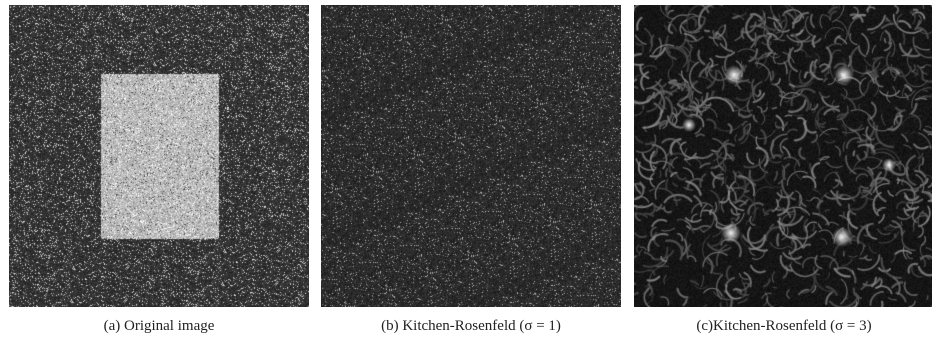 The height and width of the screenshot is (347, 932). I want to click on caption-c: (c)Kitchen-Rosenfeld (σ = 3), so click(784, 326).